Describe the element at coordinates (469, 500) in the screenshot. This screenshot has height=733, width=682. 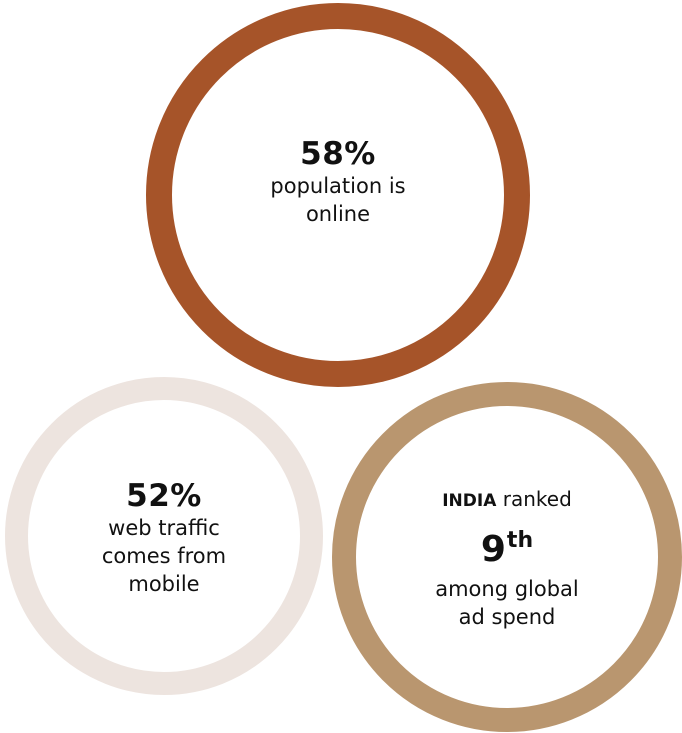
I see `country-name: INDIA` at that location.